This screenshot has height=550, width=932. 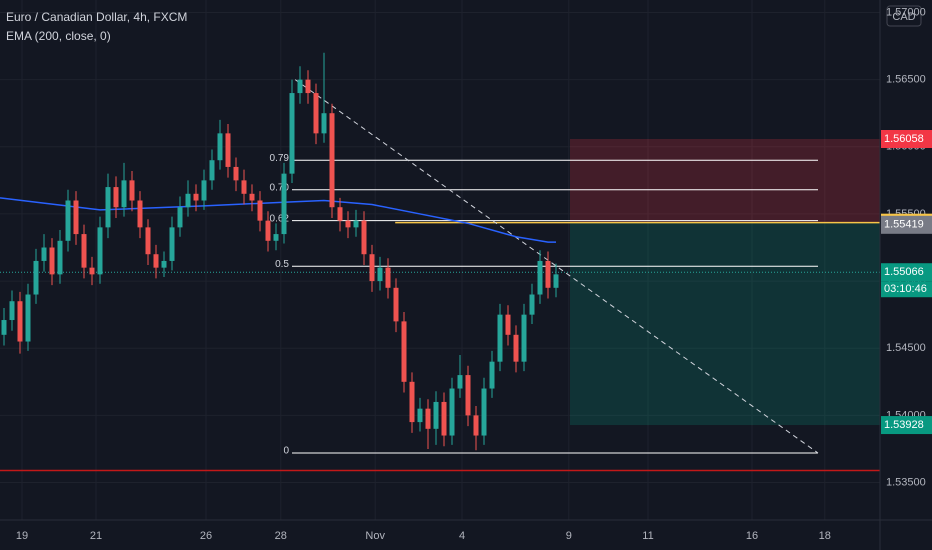 What do you see at coordinates (281, 536) in the screenshot?
I see `x-tick-label: 28` at bounding box center [281, 536].